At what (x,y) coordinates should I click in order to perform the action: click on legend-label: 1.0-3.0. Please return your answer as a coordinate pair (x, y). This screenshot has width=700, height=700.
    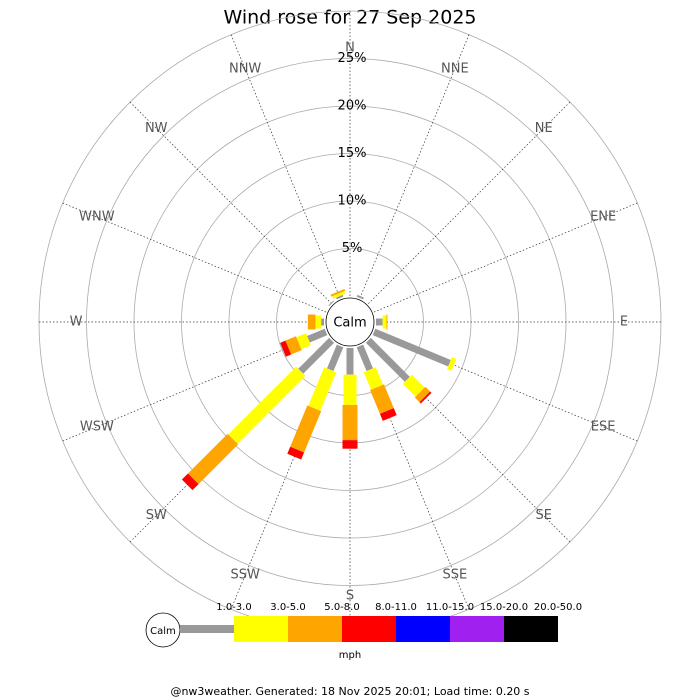
    Looking at the image, I should click on (233, 607).